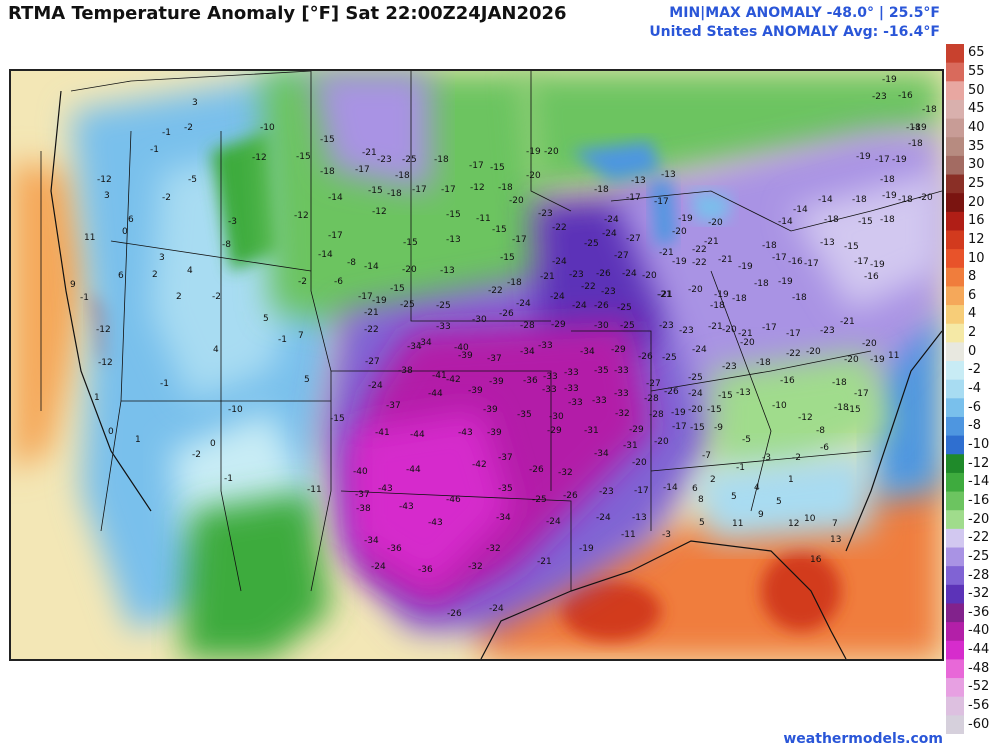  What do you see at coordinates (976, 239) in the screenshot?
I see `color-scale-label: 12` at bounding box center [976, 239].